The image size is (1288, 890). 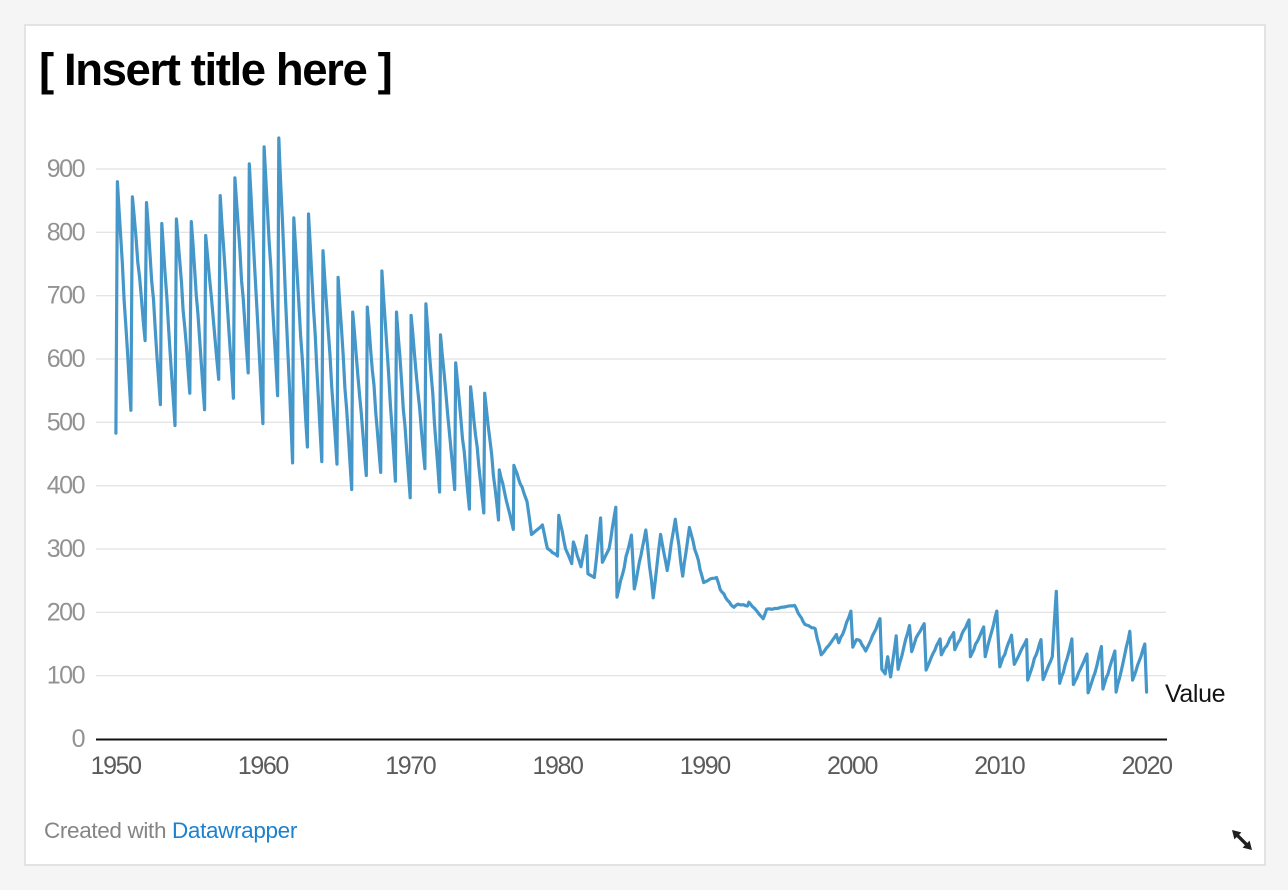 I want to click on svg-text: 1950, so click(x=116, y=766).